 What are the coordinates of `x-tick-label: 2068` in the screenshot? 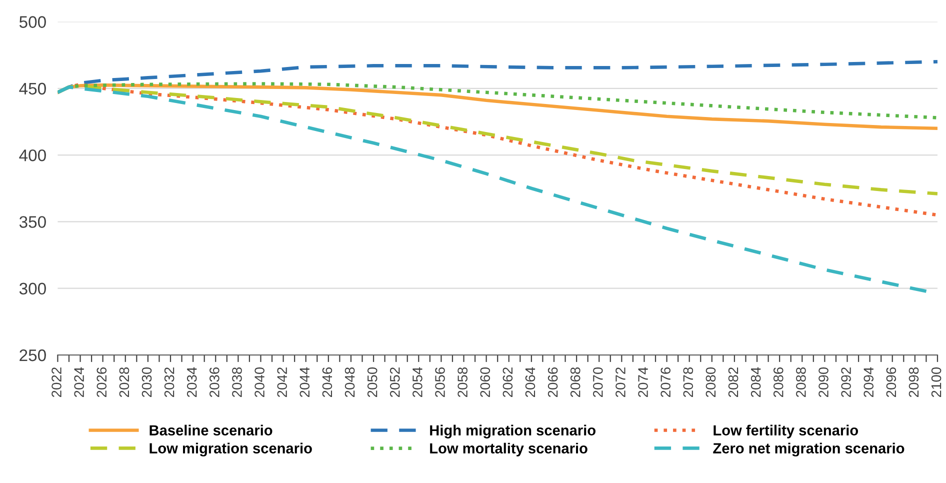 It's located at (575, 382).